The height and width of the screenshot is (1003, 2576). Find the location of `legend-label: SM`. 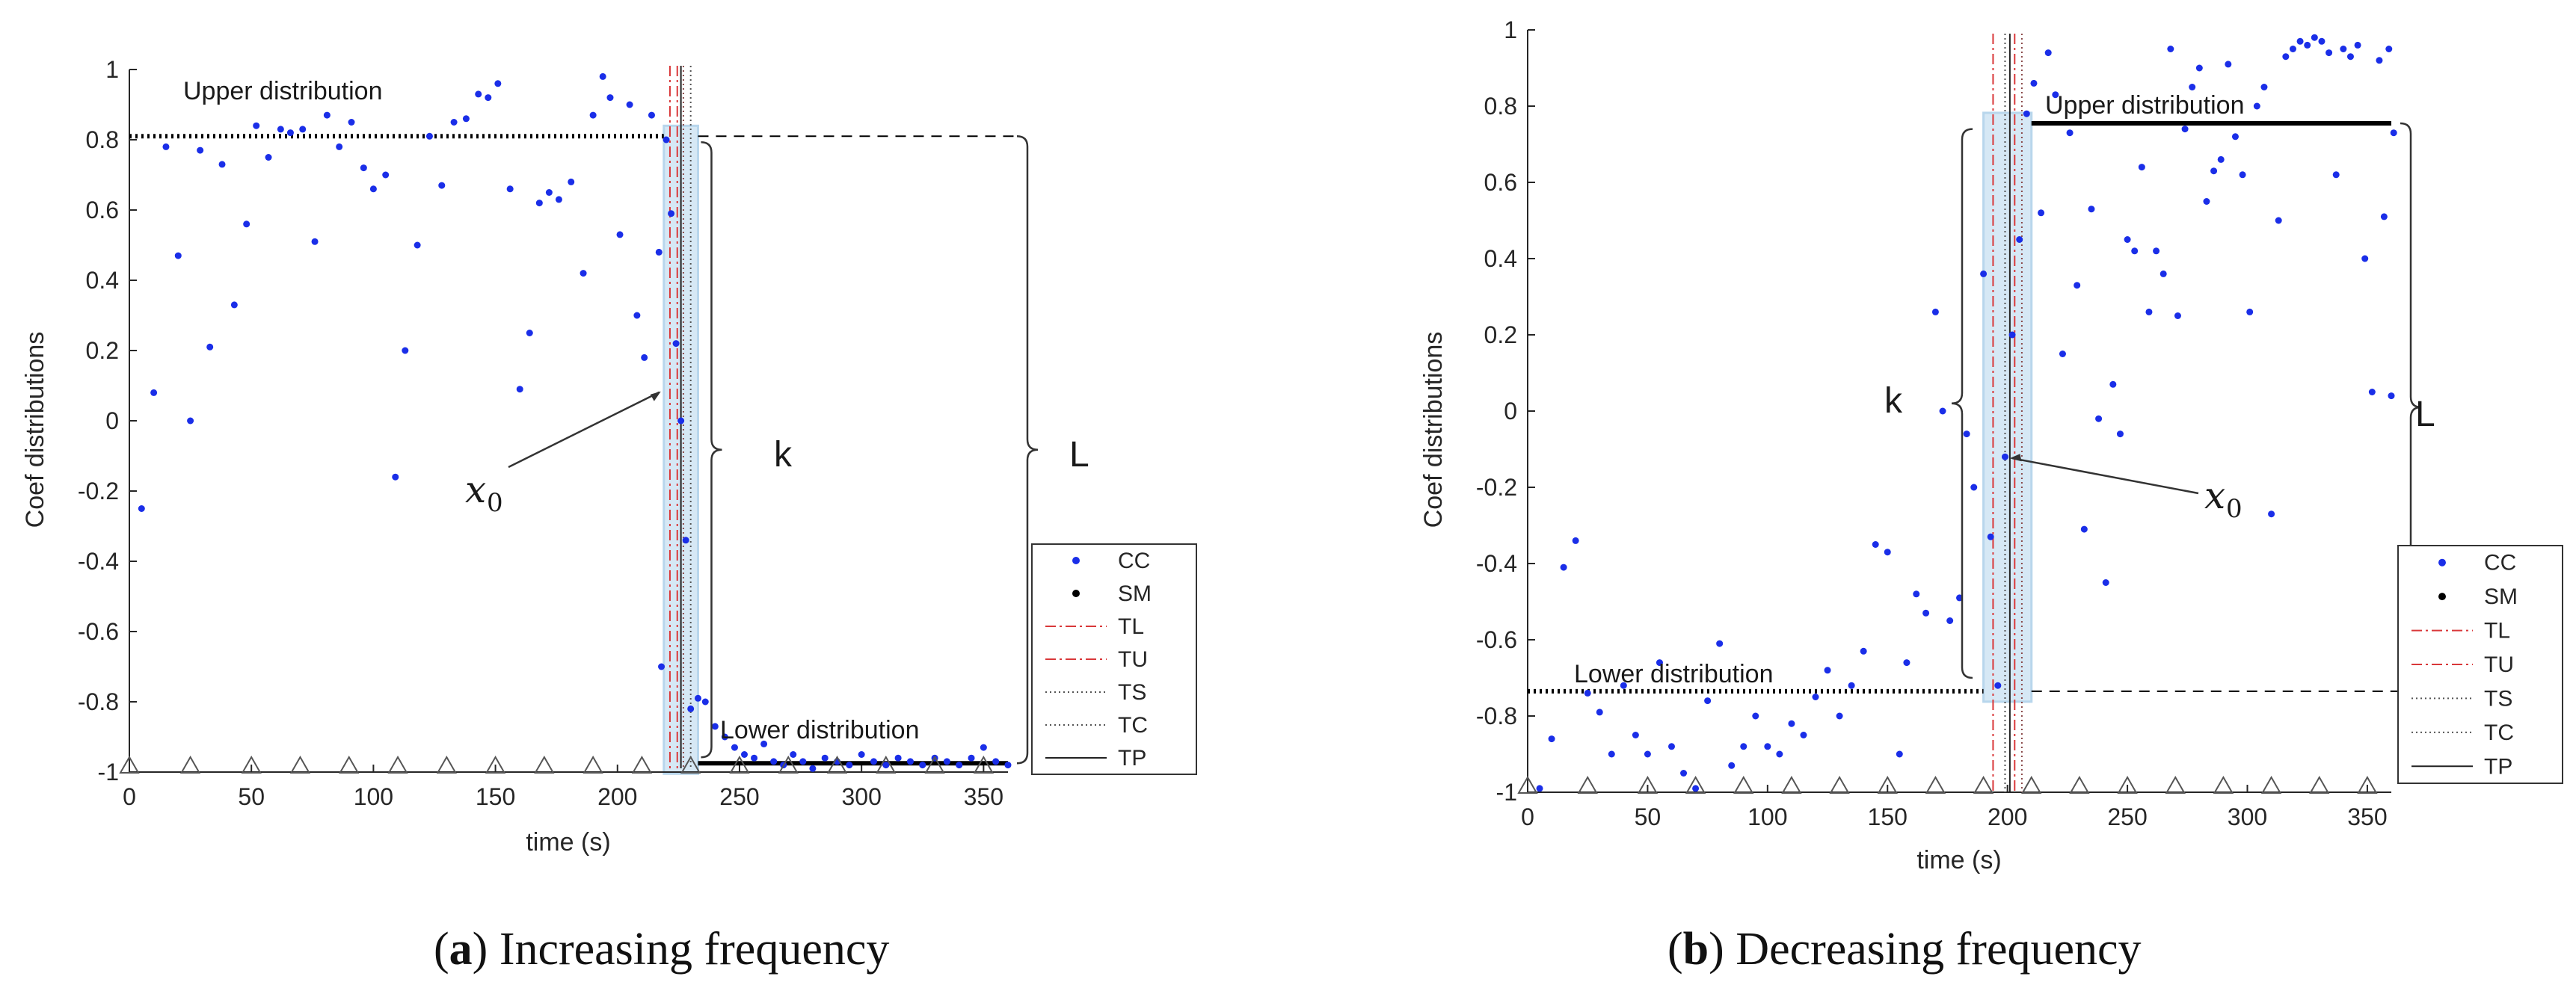

legend-label: SM is located at coordinates (2501, 597).